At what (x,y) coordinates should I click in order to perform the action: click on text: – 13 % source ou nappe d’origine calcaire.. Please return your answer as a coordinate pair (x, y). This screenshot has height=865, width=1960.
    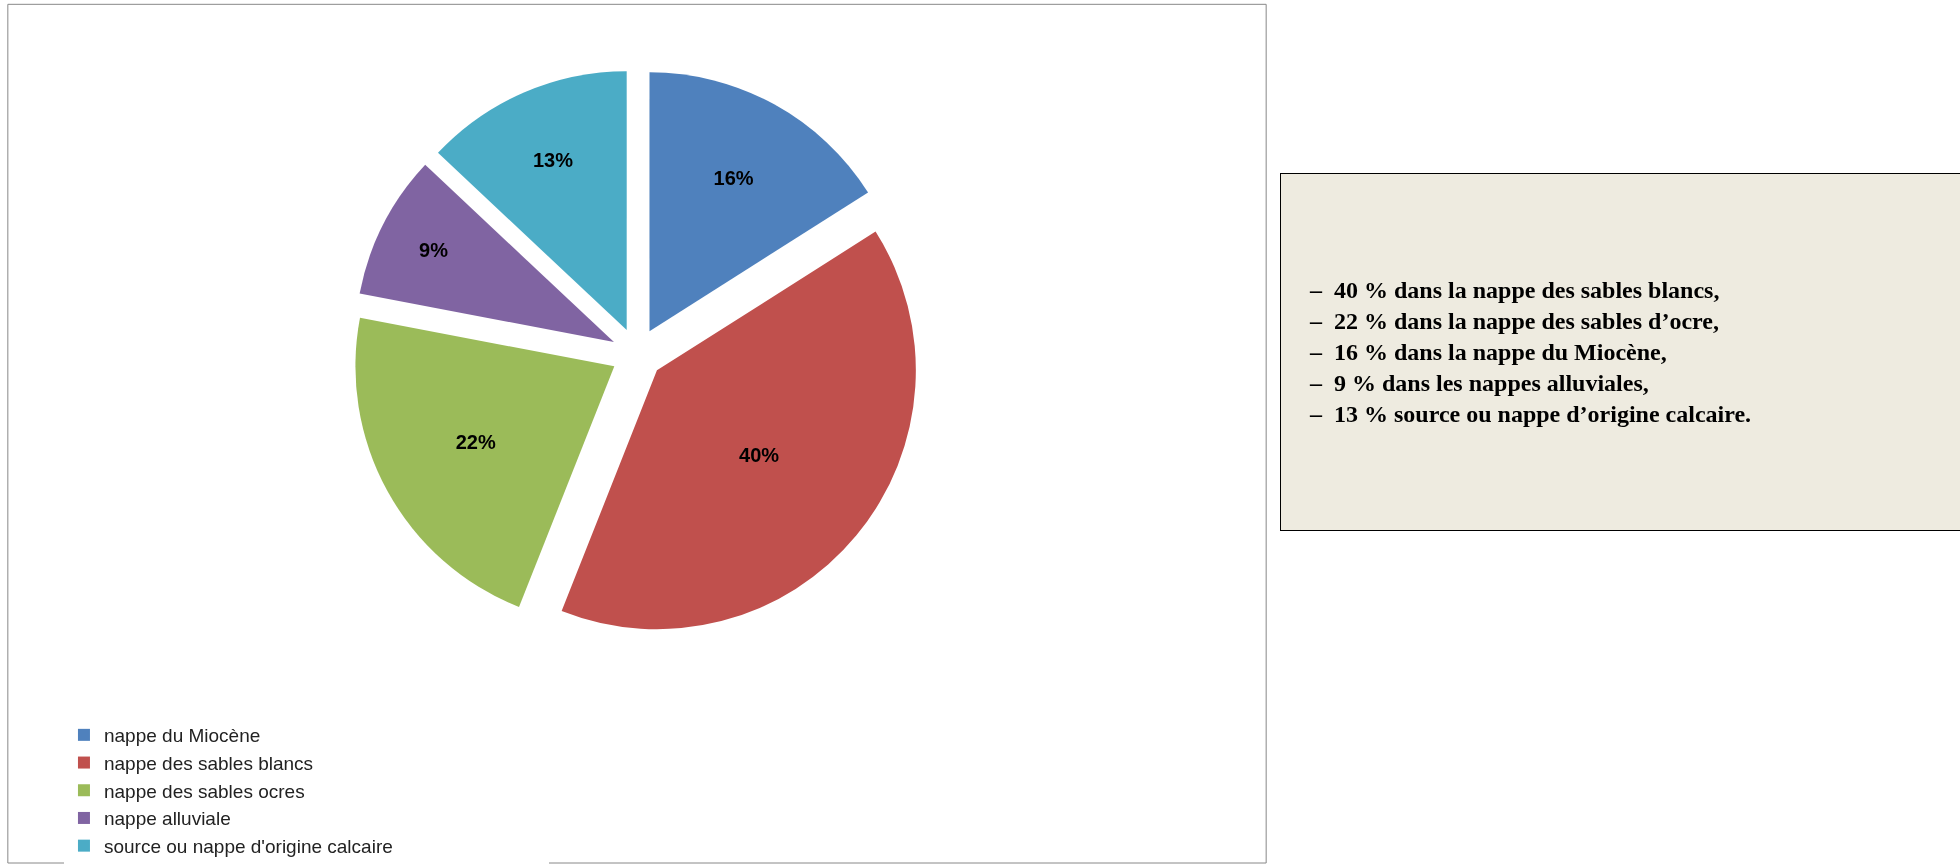
    Looking at the image, I should click on (1530, 414).